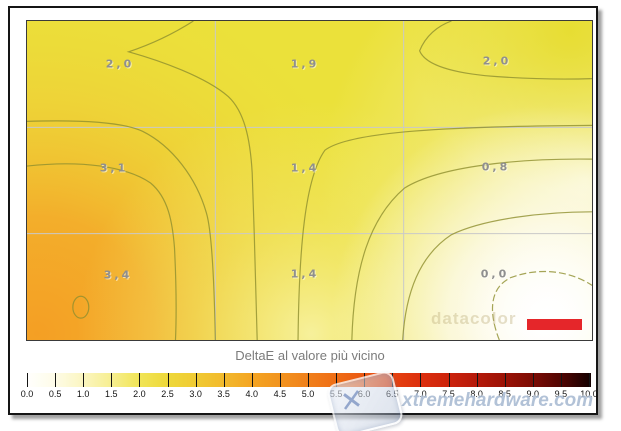  What do you see at coordinates (474, 318) in the screenshot?
I see `datacolor-watermark-text: datacolor` at bounding box center [474, 318].